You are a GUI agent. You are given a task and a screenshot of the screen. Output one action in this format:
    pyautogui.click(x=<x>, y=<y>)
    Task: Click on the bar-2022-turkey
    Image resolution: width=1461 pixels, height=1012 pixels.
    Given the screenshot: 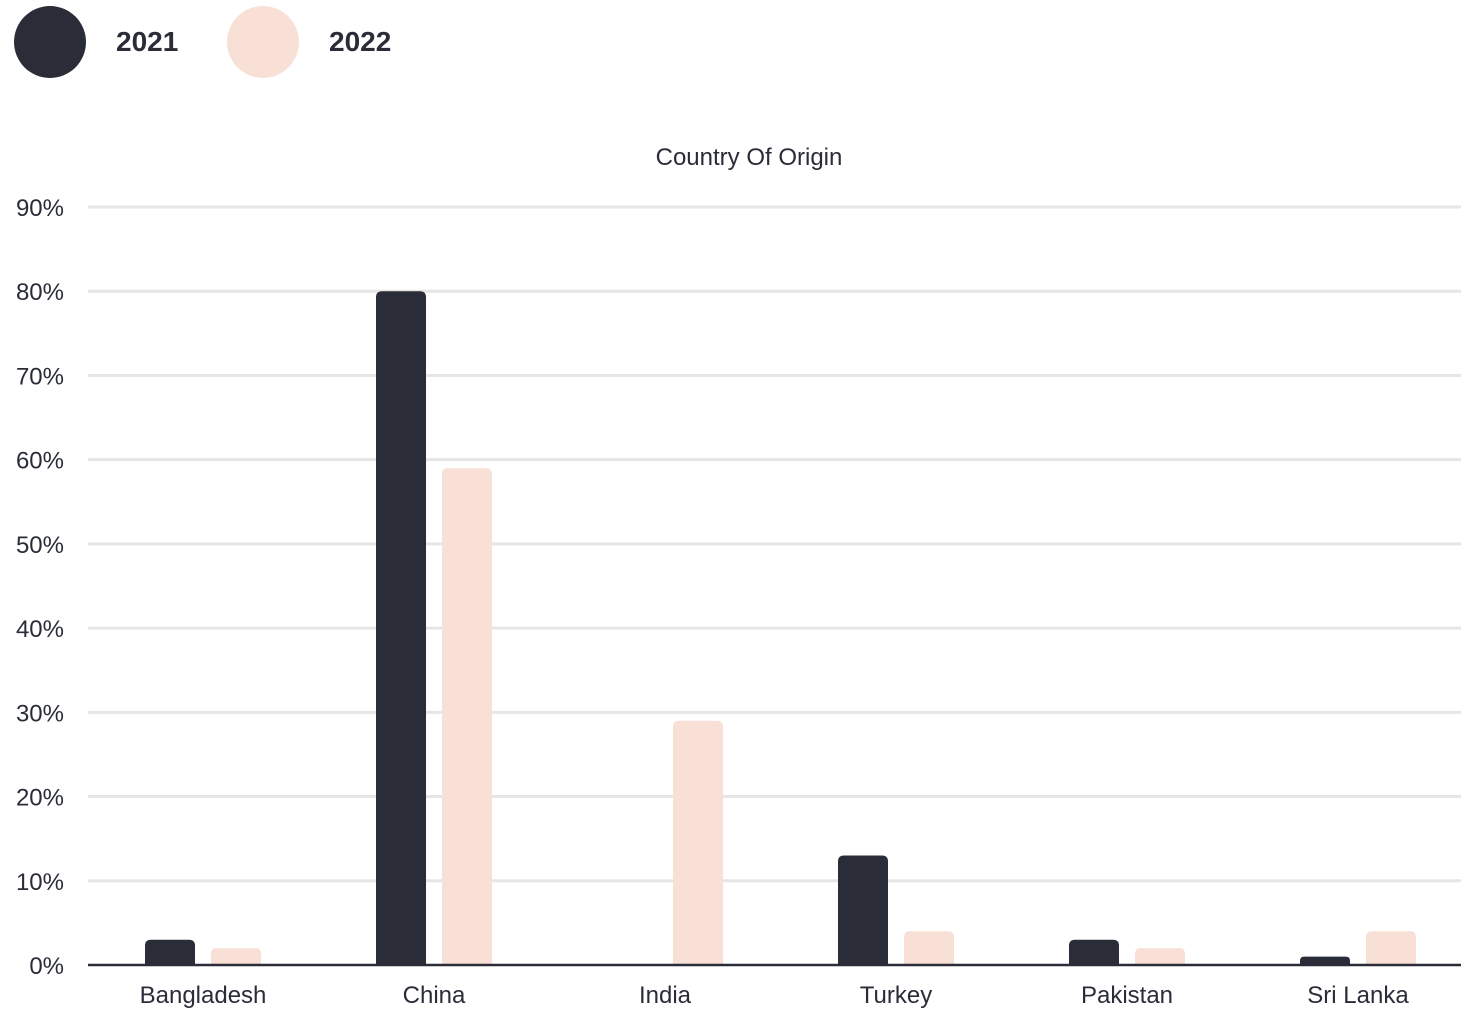 What is the action you would take?
    pyautogui.click(x=929, y=948)
    